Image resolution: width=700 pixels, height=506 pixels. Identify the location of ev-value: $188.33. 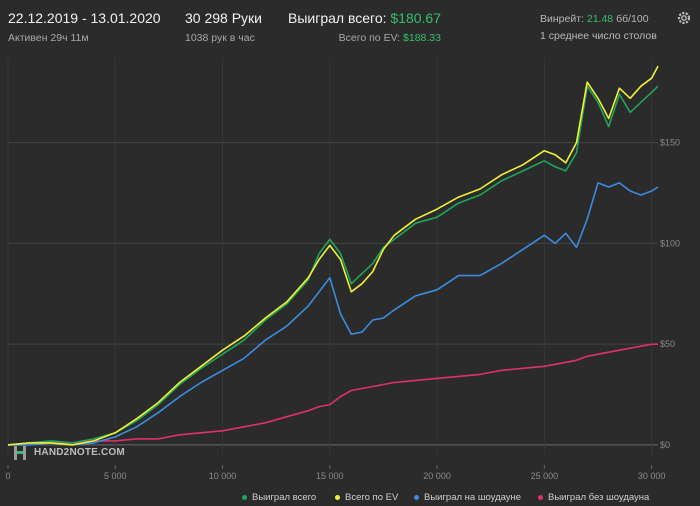
(422, 38).